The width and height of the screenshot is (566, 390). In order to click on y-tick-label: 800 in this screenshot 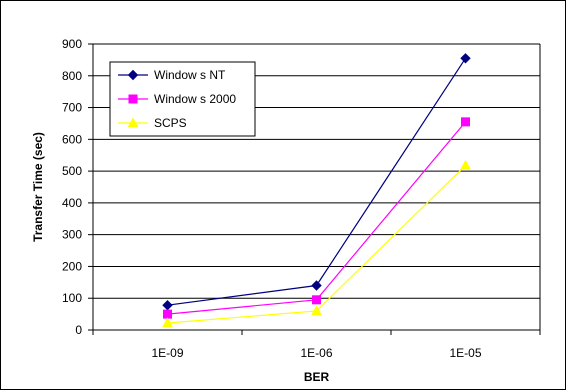, I will do `click(72, 76)`.